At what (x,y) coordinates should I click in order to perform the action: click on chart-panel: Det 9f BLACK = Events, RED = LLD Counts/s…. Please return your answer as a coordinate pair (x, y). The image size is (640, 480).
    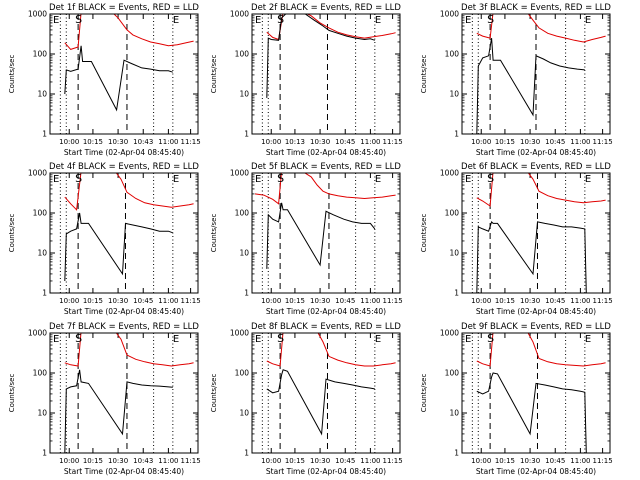
    Looking at the image, I should click on (516, 399).